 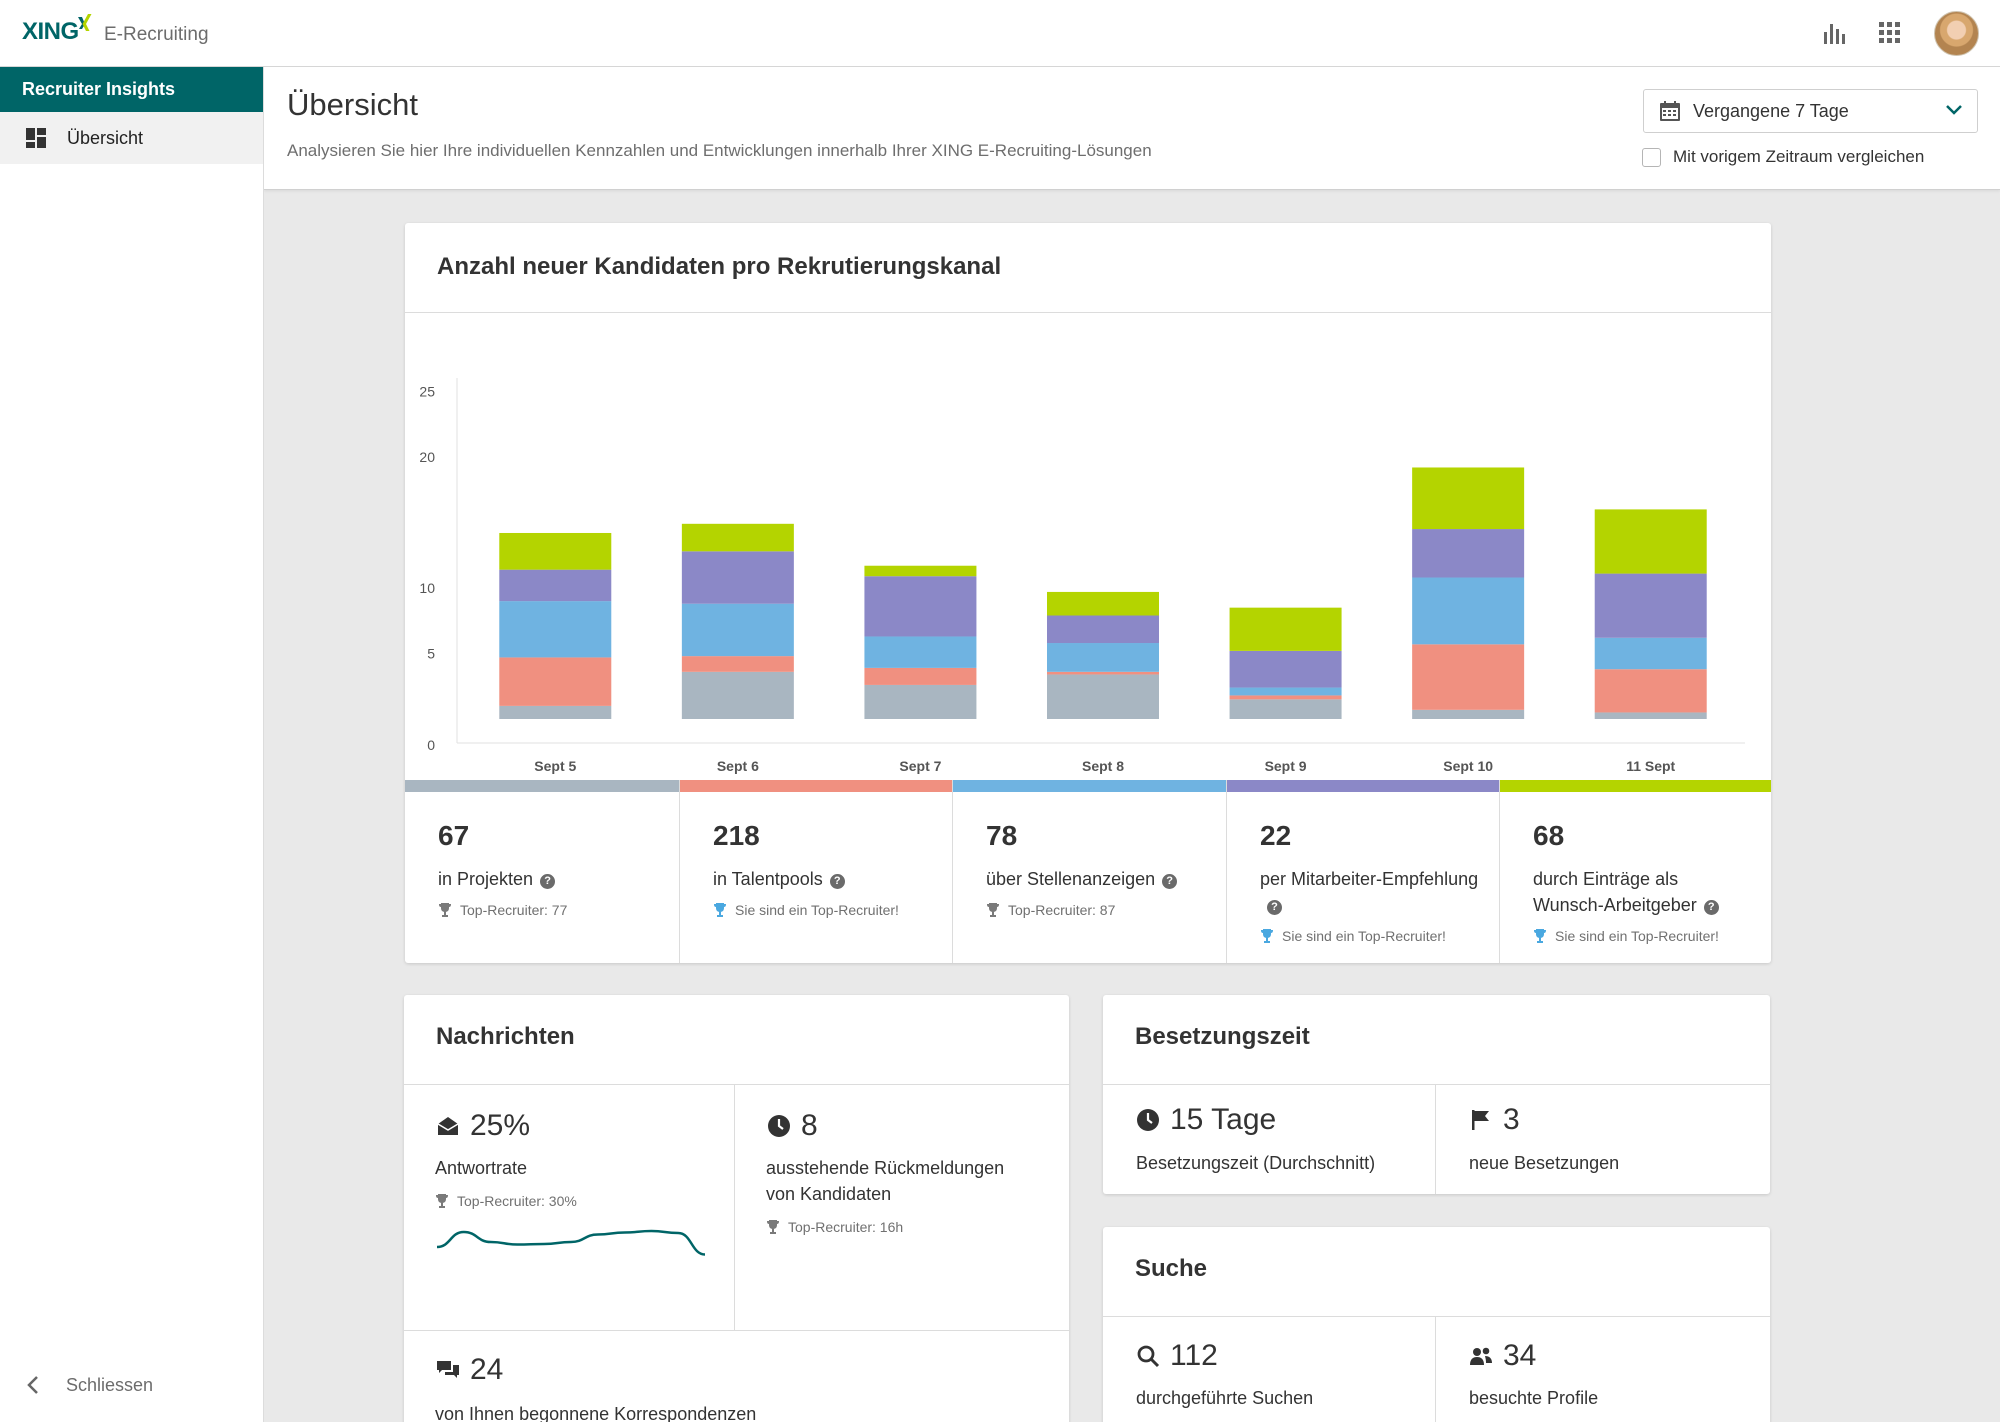 What do you see at coordinates (1480, 1120) in the screenshot?
I see `flag-icon` at bounding box center [1480, 1120].